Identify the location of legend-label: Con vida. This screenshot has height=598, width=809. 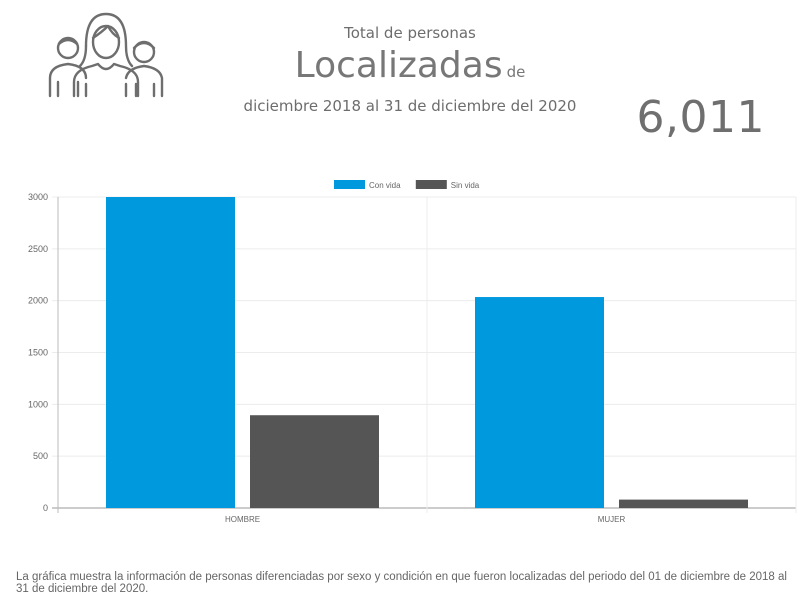
(385, 185).